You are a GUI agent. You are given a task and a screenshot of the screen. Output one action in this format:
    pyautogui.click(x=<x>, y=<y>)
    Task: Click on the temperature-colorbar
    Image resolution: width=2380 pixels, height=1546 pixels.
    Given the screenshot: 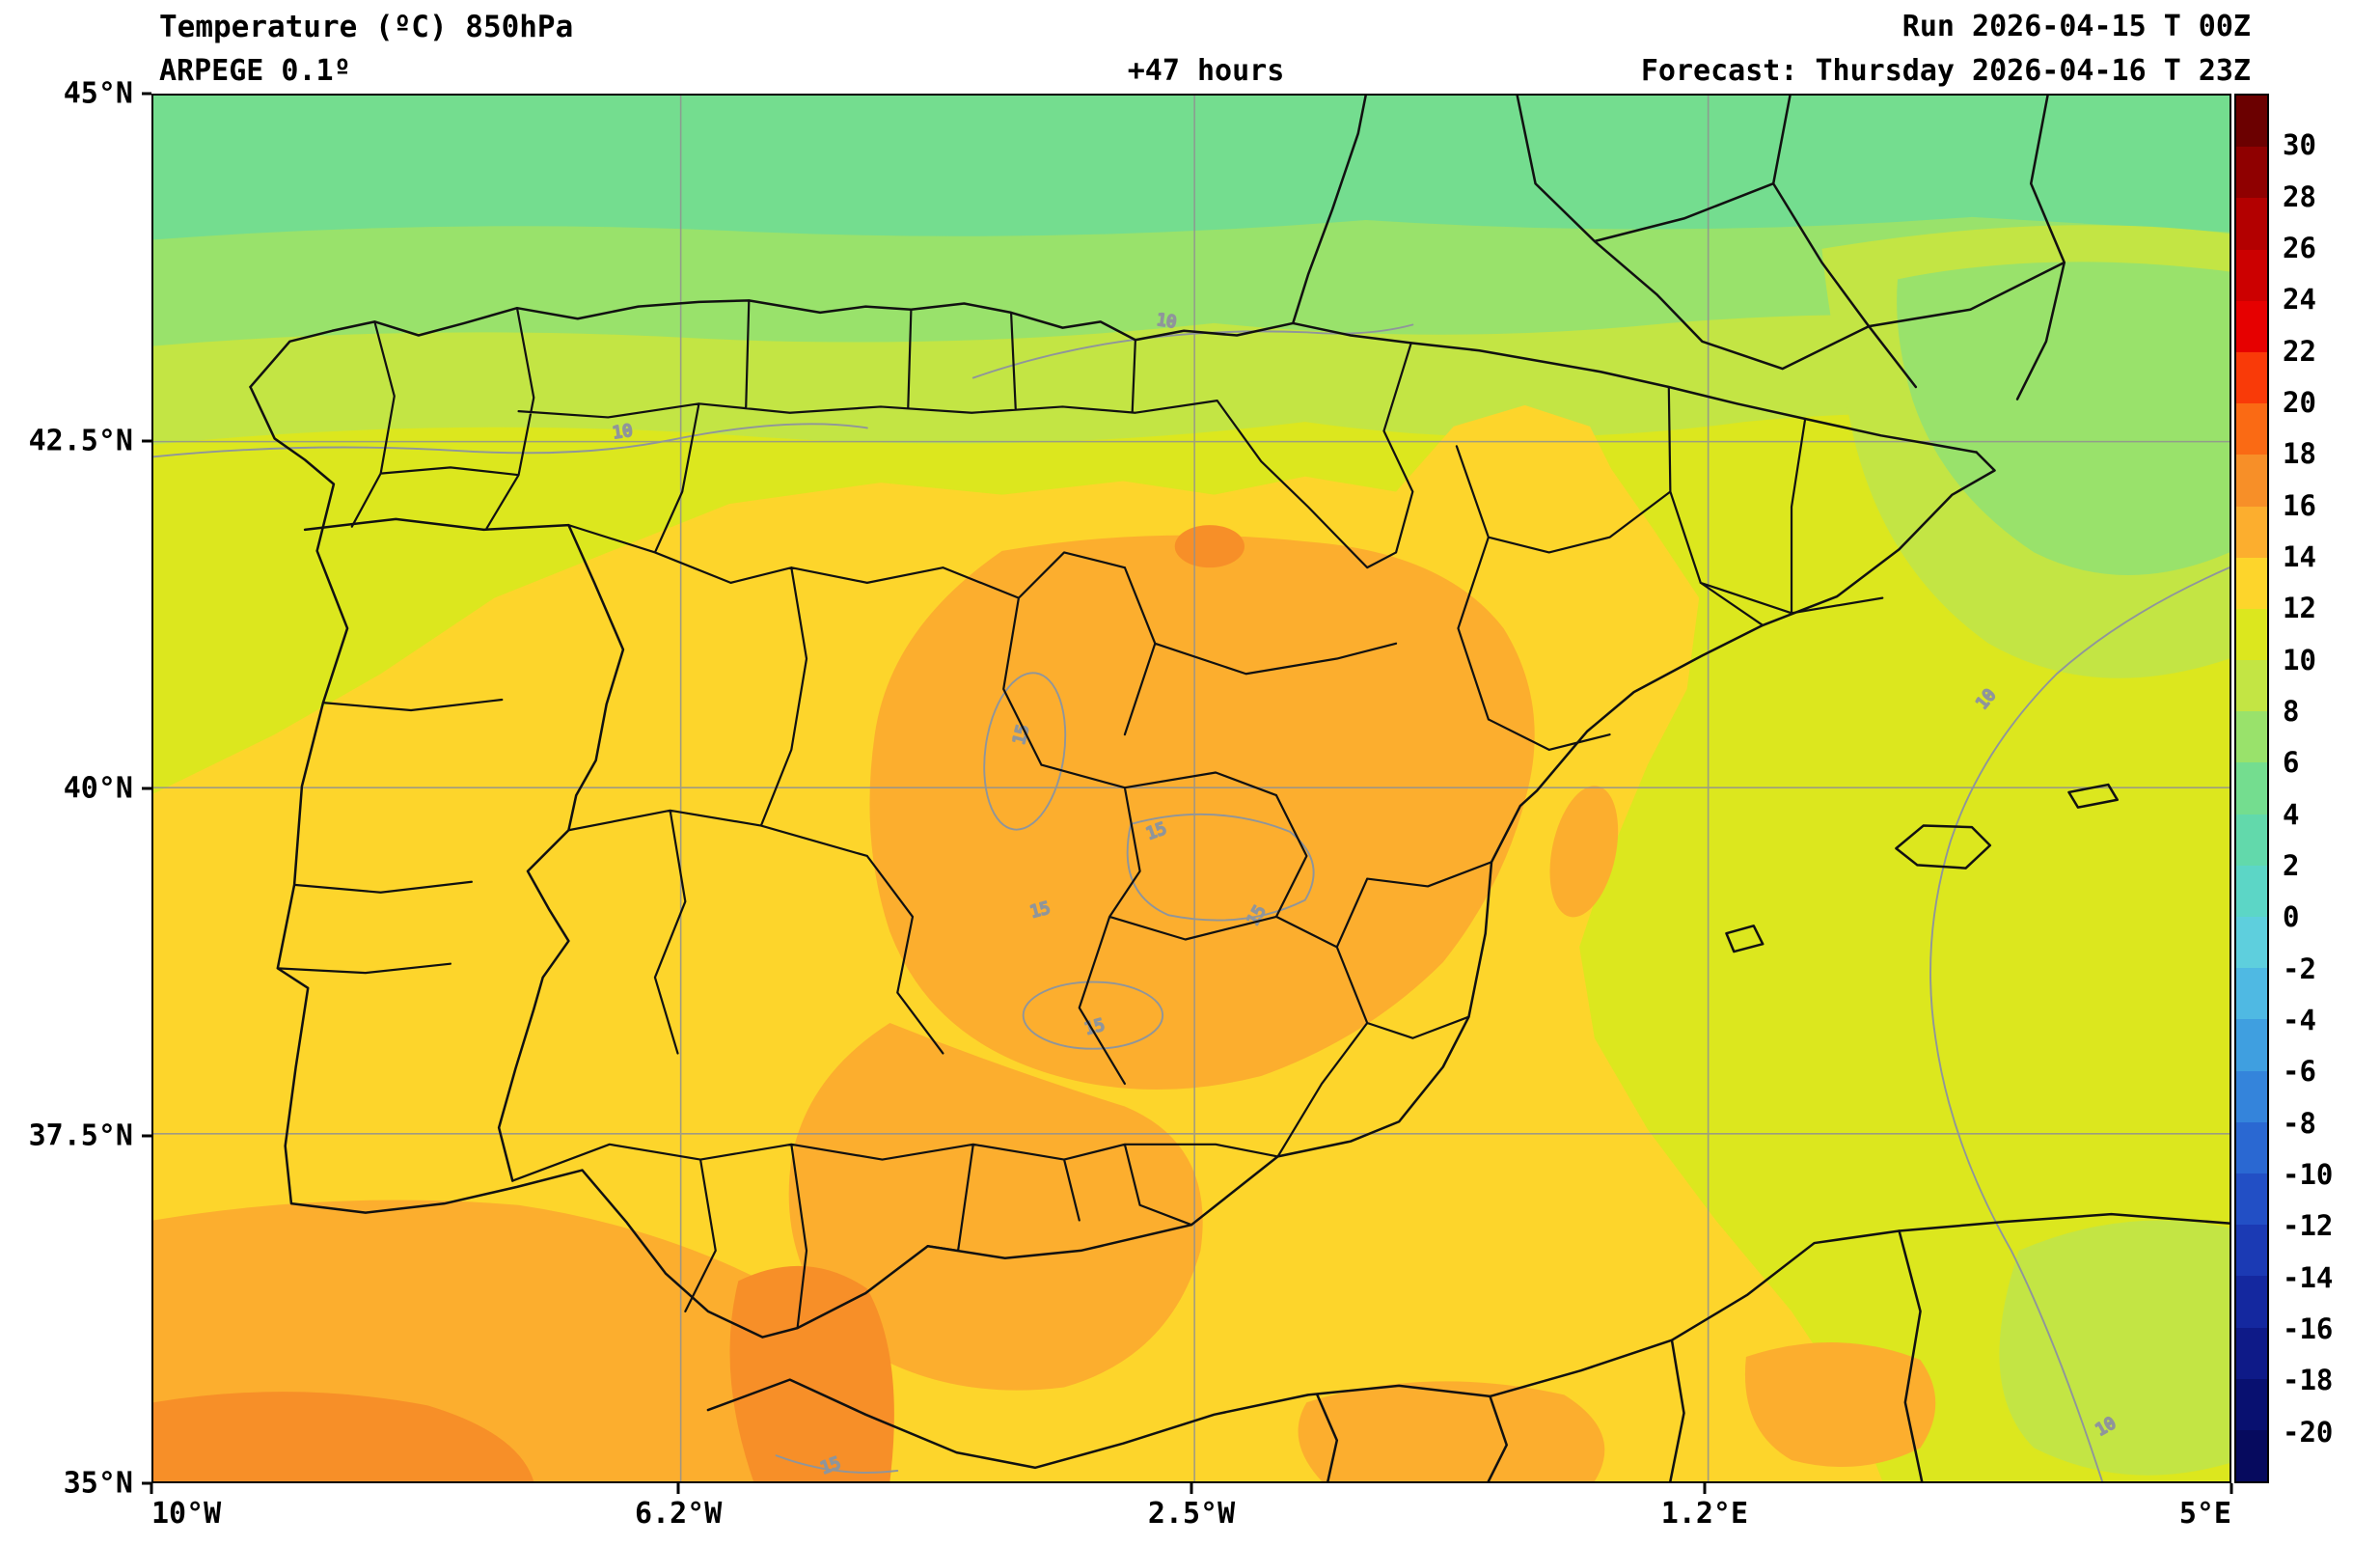 What is the action you would take?
    pyautogui.click(x=2251, y=788)
    